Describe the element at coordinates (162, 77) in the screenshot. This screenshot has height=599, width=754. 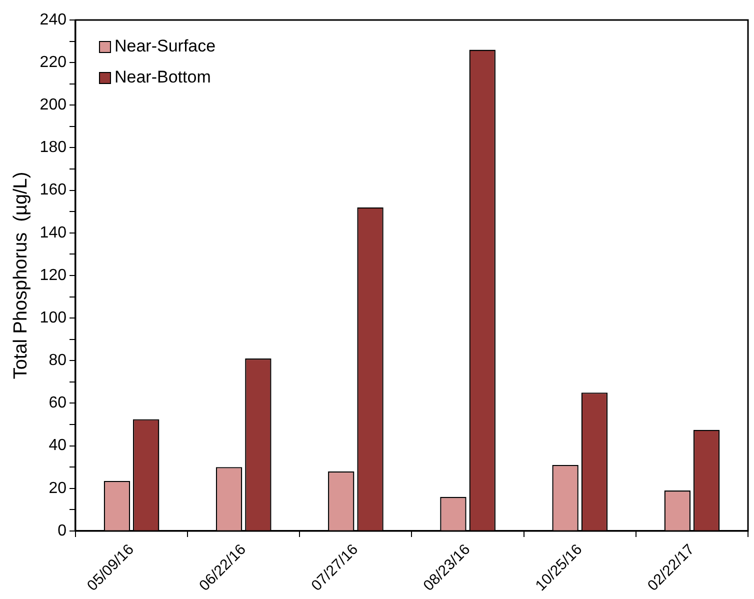
I see `legend-label: Near-Bottom` at that location.